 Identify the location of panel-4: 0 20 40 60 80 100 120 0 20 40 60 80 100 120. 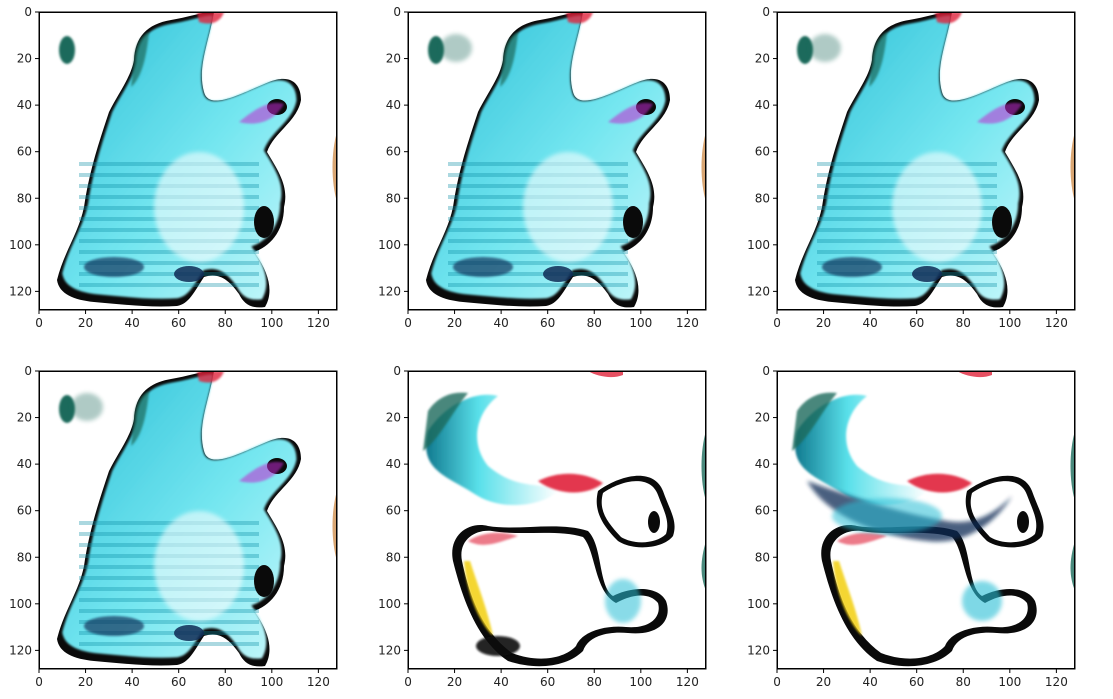
(173, 526).